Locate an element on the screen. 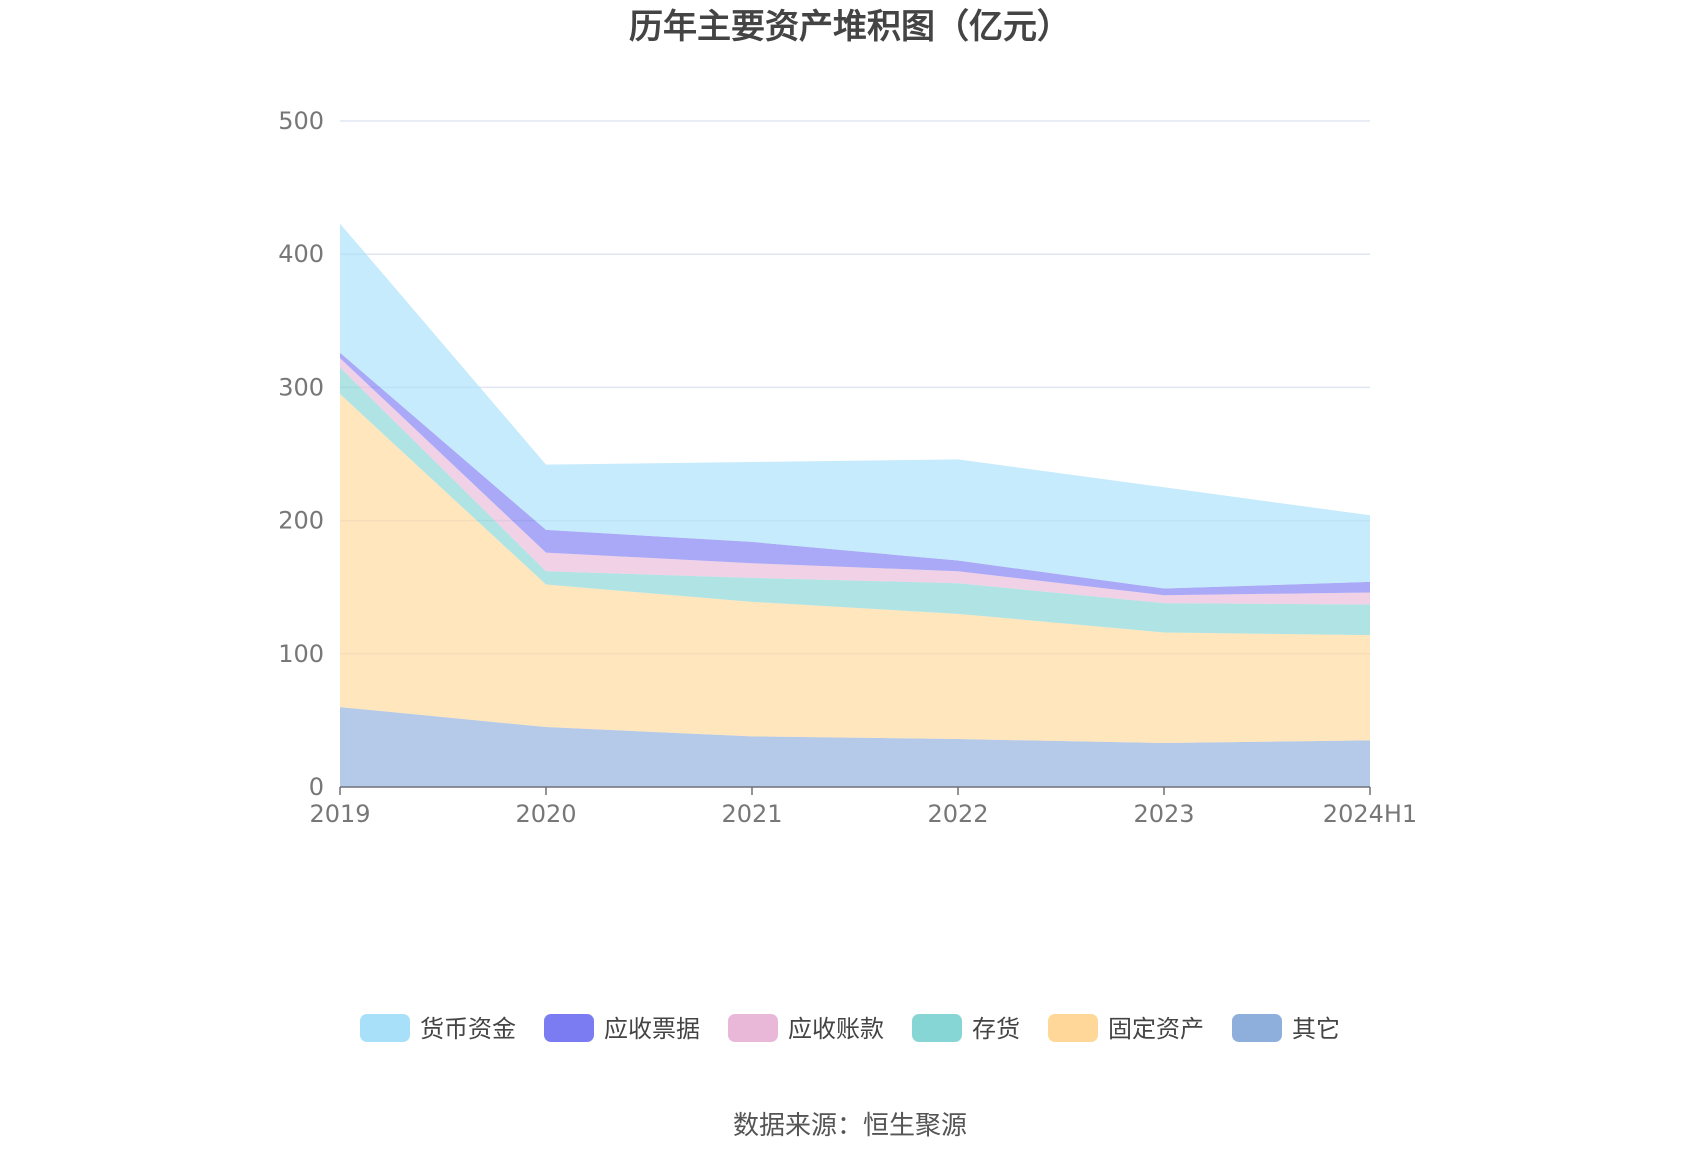 This screenshot has height=1150, width=1700. x-tick-label: 2024H1 is located at coordinates (1370, 814).